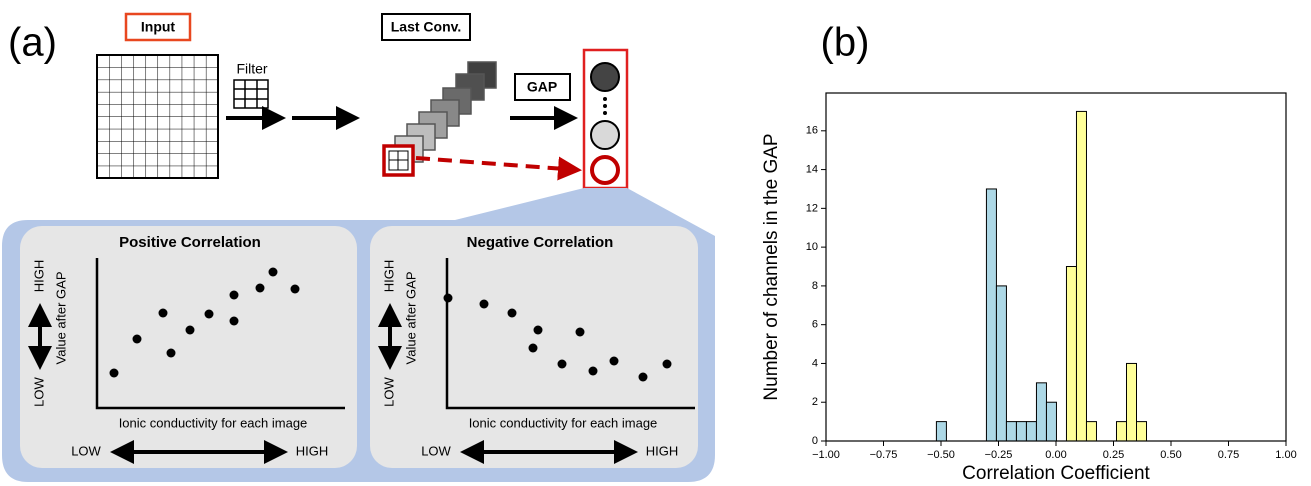 Image resolution: width=1311 pixels, height=486 pixels. What do you see at coordinates (1056, 473) in the screenshot?
I see `x-axis-title: Correlation Coefficient` at bounding box center [1056, 473].